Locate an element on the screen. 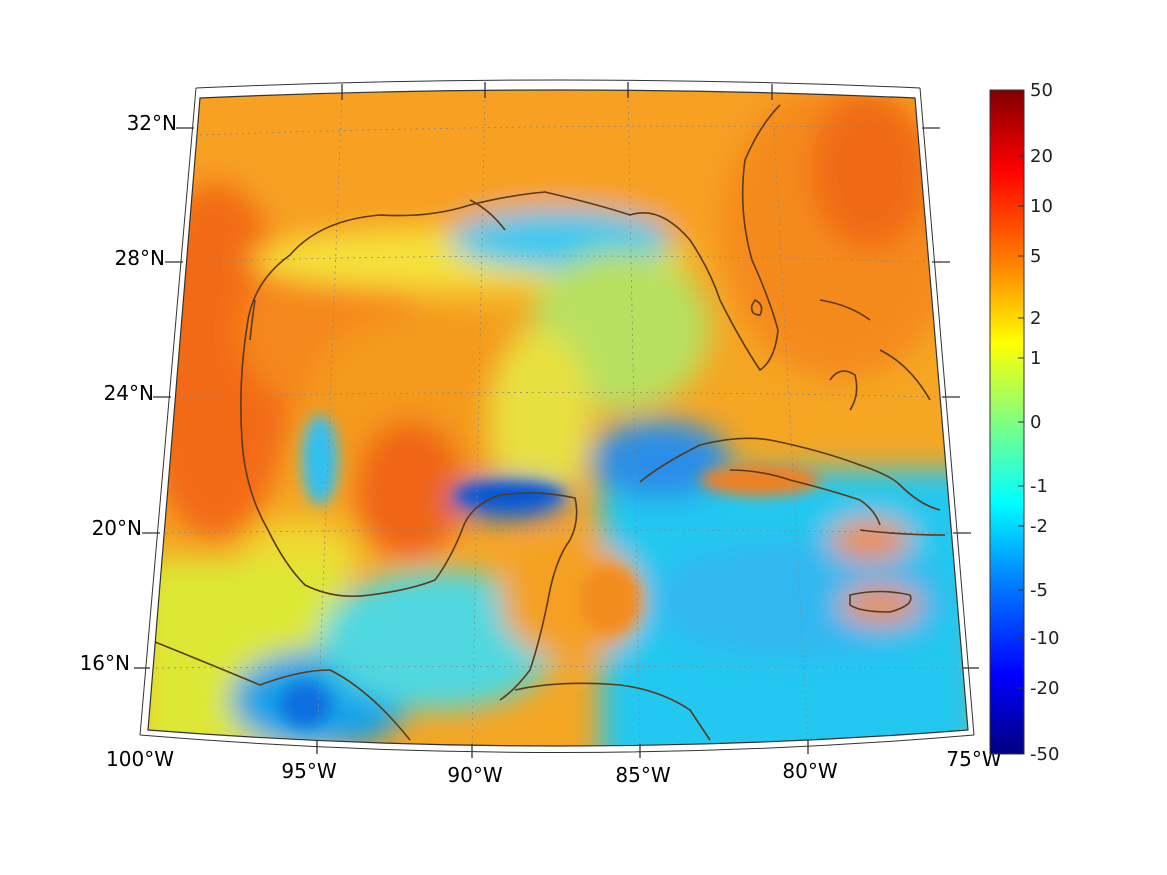  latitude-labels: 32°N 28°N 24°N 20°N 16°N is located at coordinates (128, 393).